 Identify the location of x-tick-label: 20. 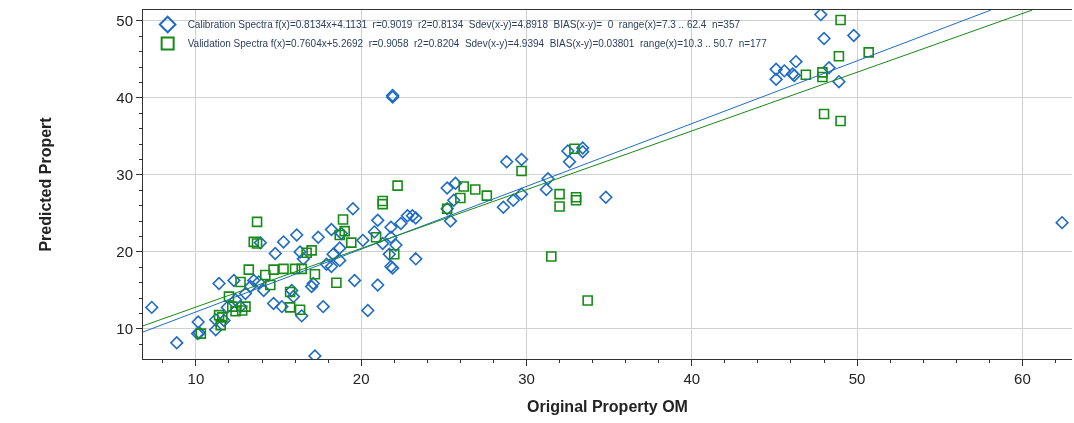
(361, 378).